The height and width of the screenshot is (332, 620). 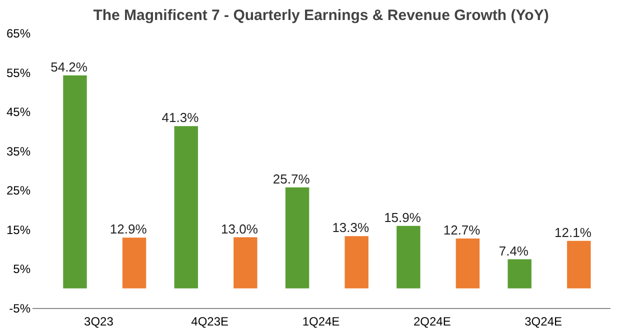 What do you see at coordinates (22, 269) in the screenshot?
I see `y-tick-label: 5%` at bounding box center [22, 269].